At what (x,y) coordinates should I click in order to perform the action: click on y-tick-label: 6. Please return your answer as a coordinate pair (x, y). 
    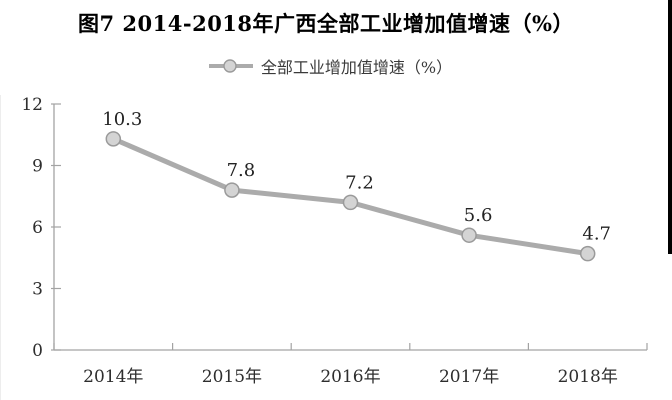
    Looking at the image, I should click on (37, 228).